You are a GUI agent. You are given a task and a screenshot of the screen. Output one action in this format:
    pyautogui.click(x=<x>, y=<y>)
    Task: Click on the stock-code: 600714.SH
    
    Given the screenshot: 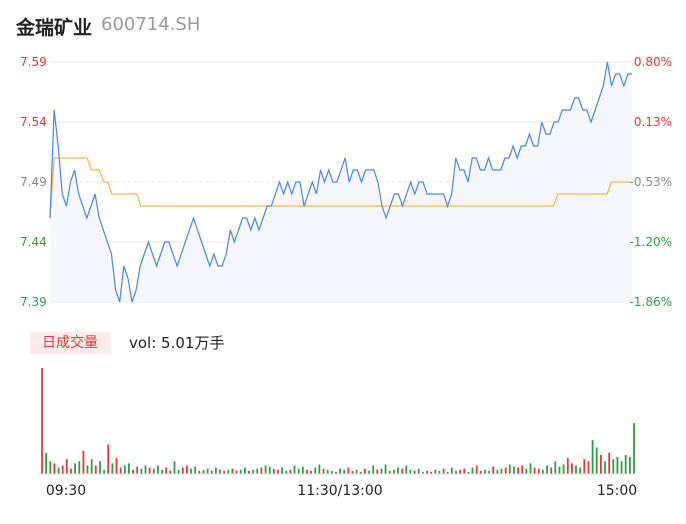 What is the action you would take?
    pyautogui.click(x=151, y=24)
    